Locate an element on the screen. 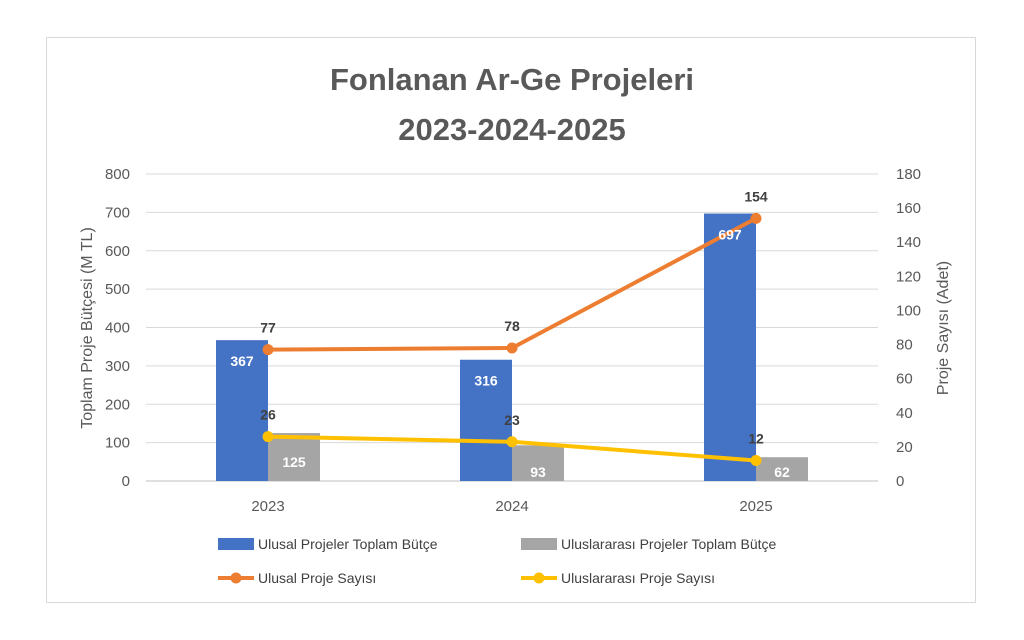 Image resolution: width=1024 pixels, height=640 pixels. y-left-tick-label: 200 is located at coordinates (117, 404).